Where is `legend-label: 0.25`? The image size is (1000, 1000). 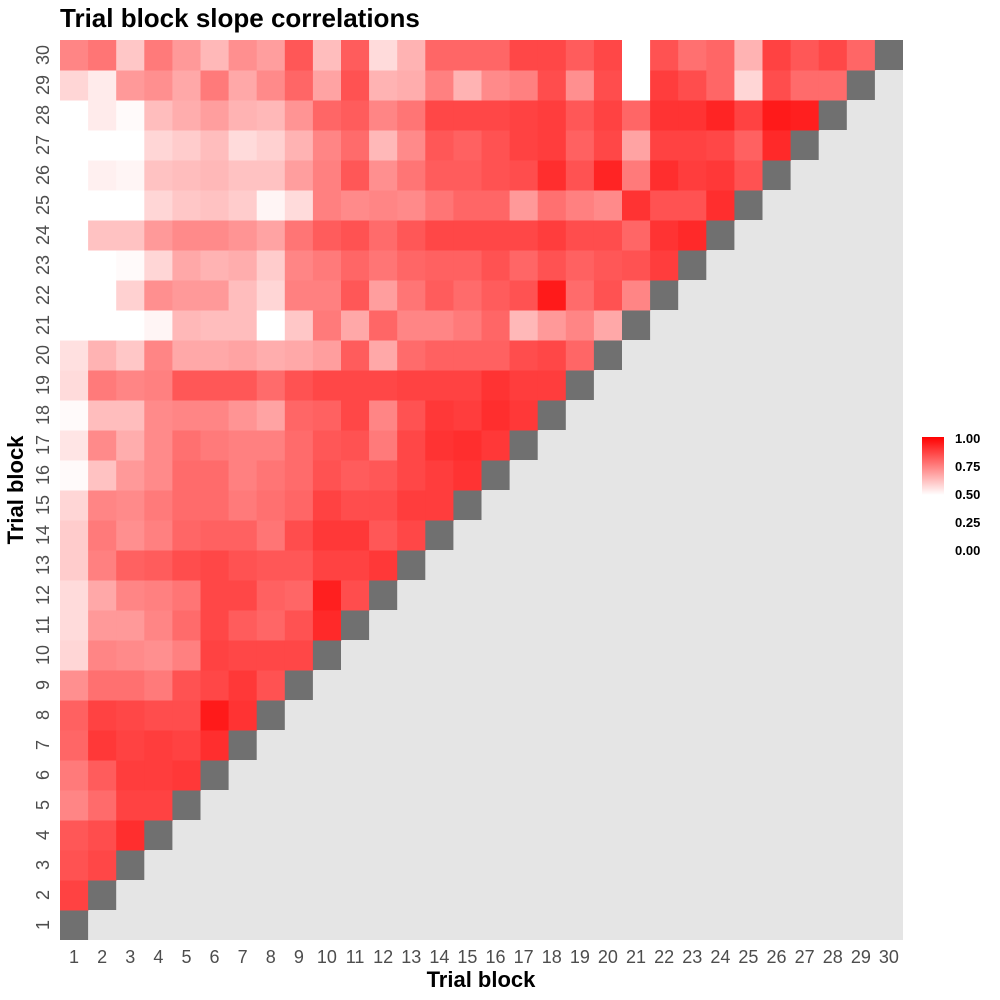 legend-label: 0.25 is located at coordinates (967, 522).